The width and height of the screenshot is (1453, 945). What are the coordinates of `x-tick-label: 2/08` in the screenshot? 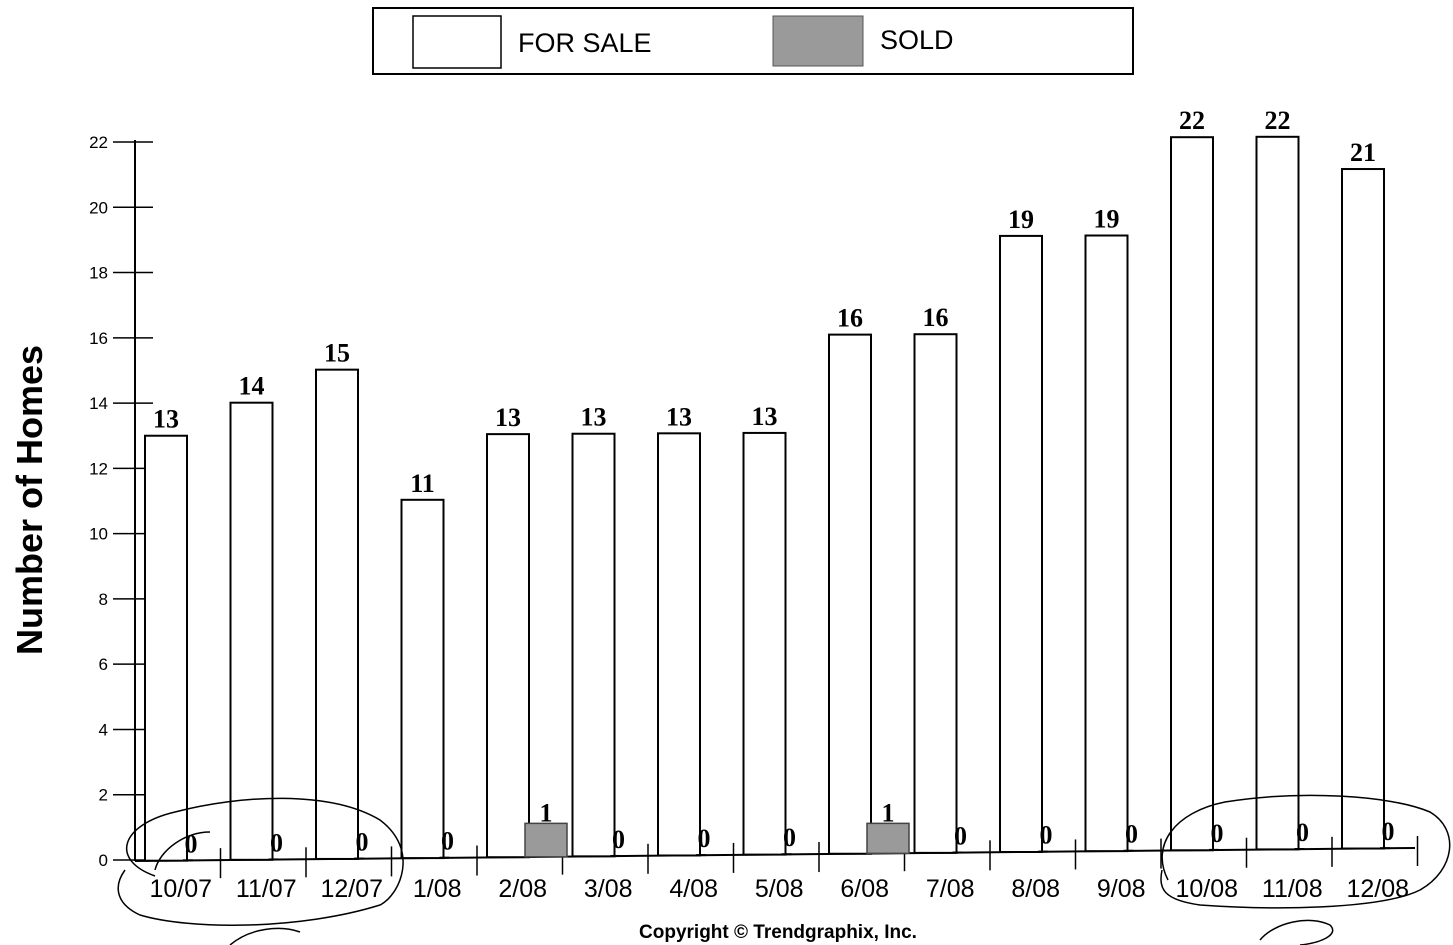 It's located at (522, 889).